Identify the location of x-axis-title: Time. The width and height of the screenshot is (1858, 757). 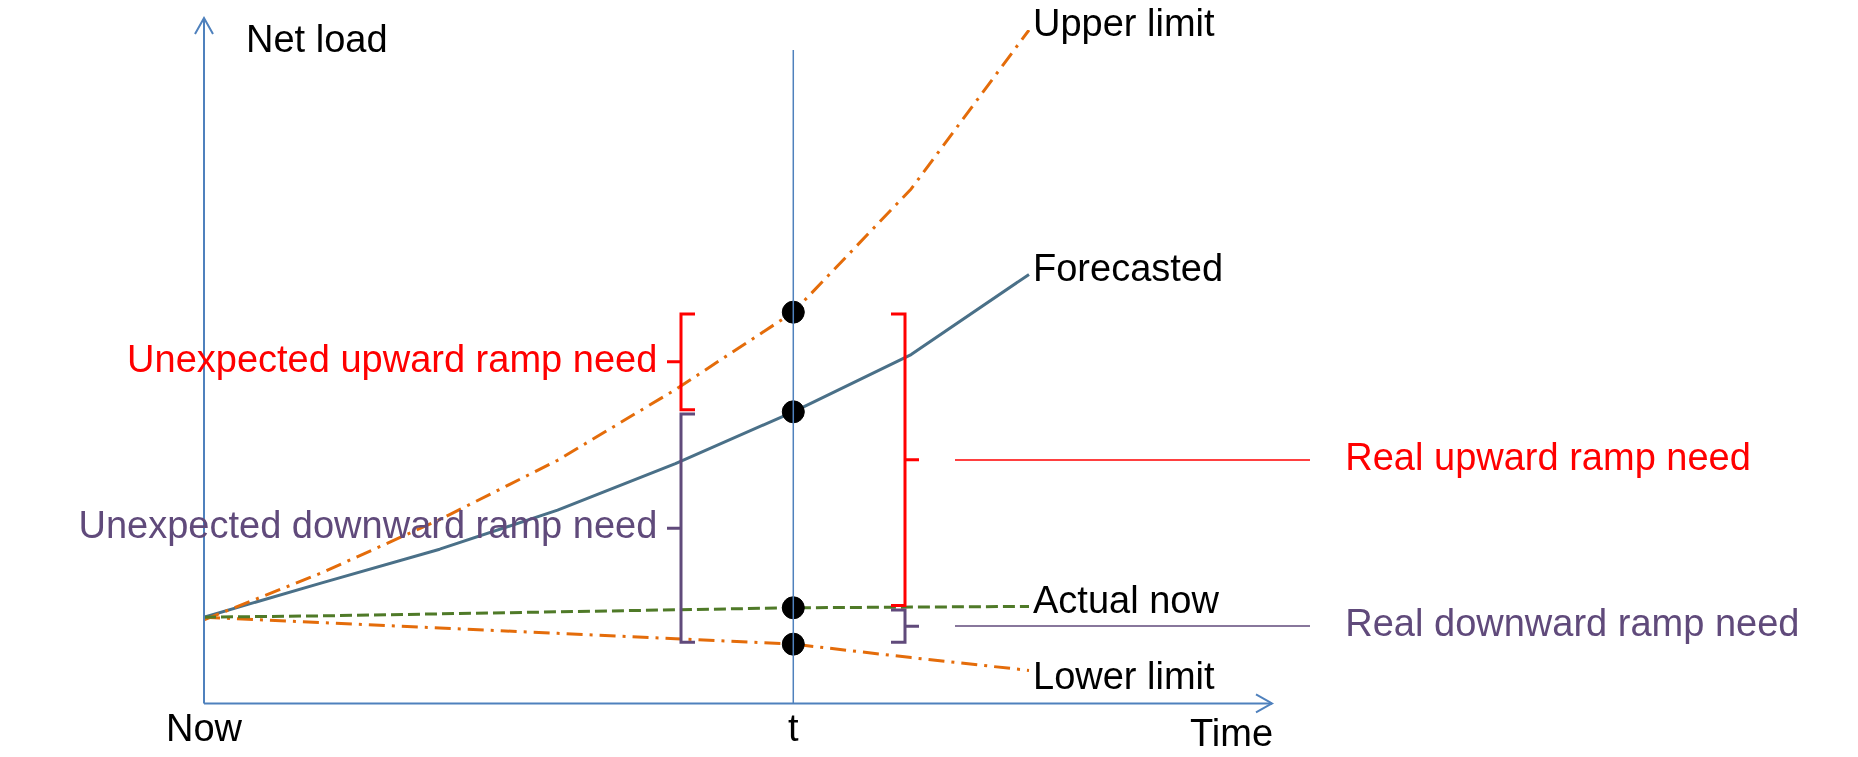
(1232, 733).